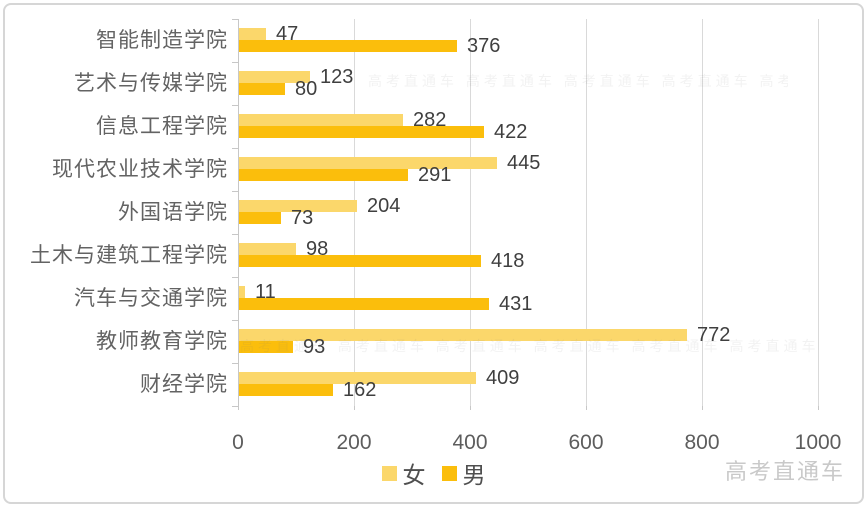 Image resolution: width=867 pixels, height=507 pixels. I want to click on bar-value-label: 409, so click(503, 378).